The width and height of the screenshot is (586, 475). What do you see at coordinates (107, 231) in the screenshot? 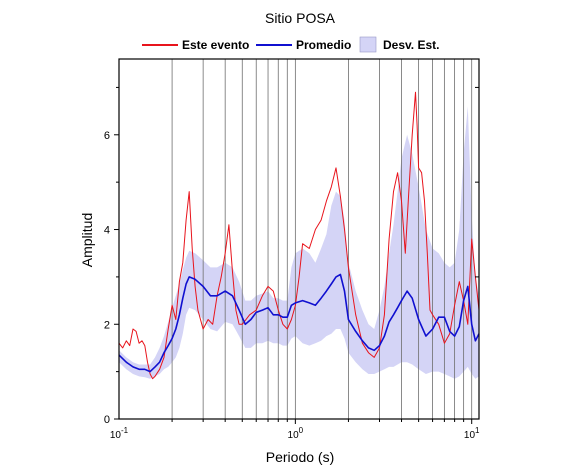
I see `y-tick-label: 4` at bounding box center [107, 231].